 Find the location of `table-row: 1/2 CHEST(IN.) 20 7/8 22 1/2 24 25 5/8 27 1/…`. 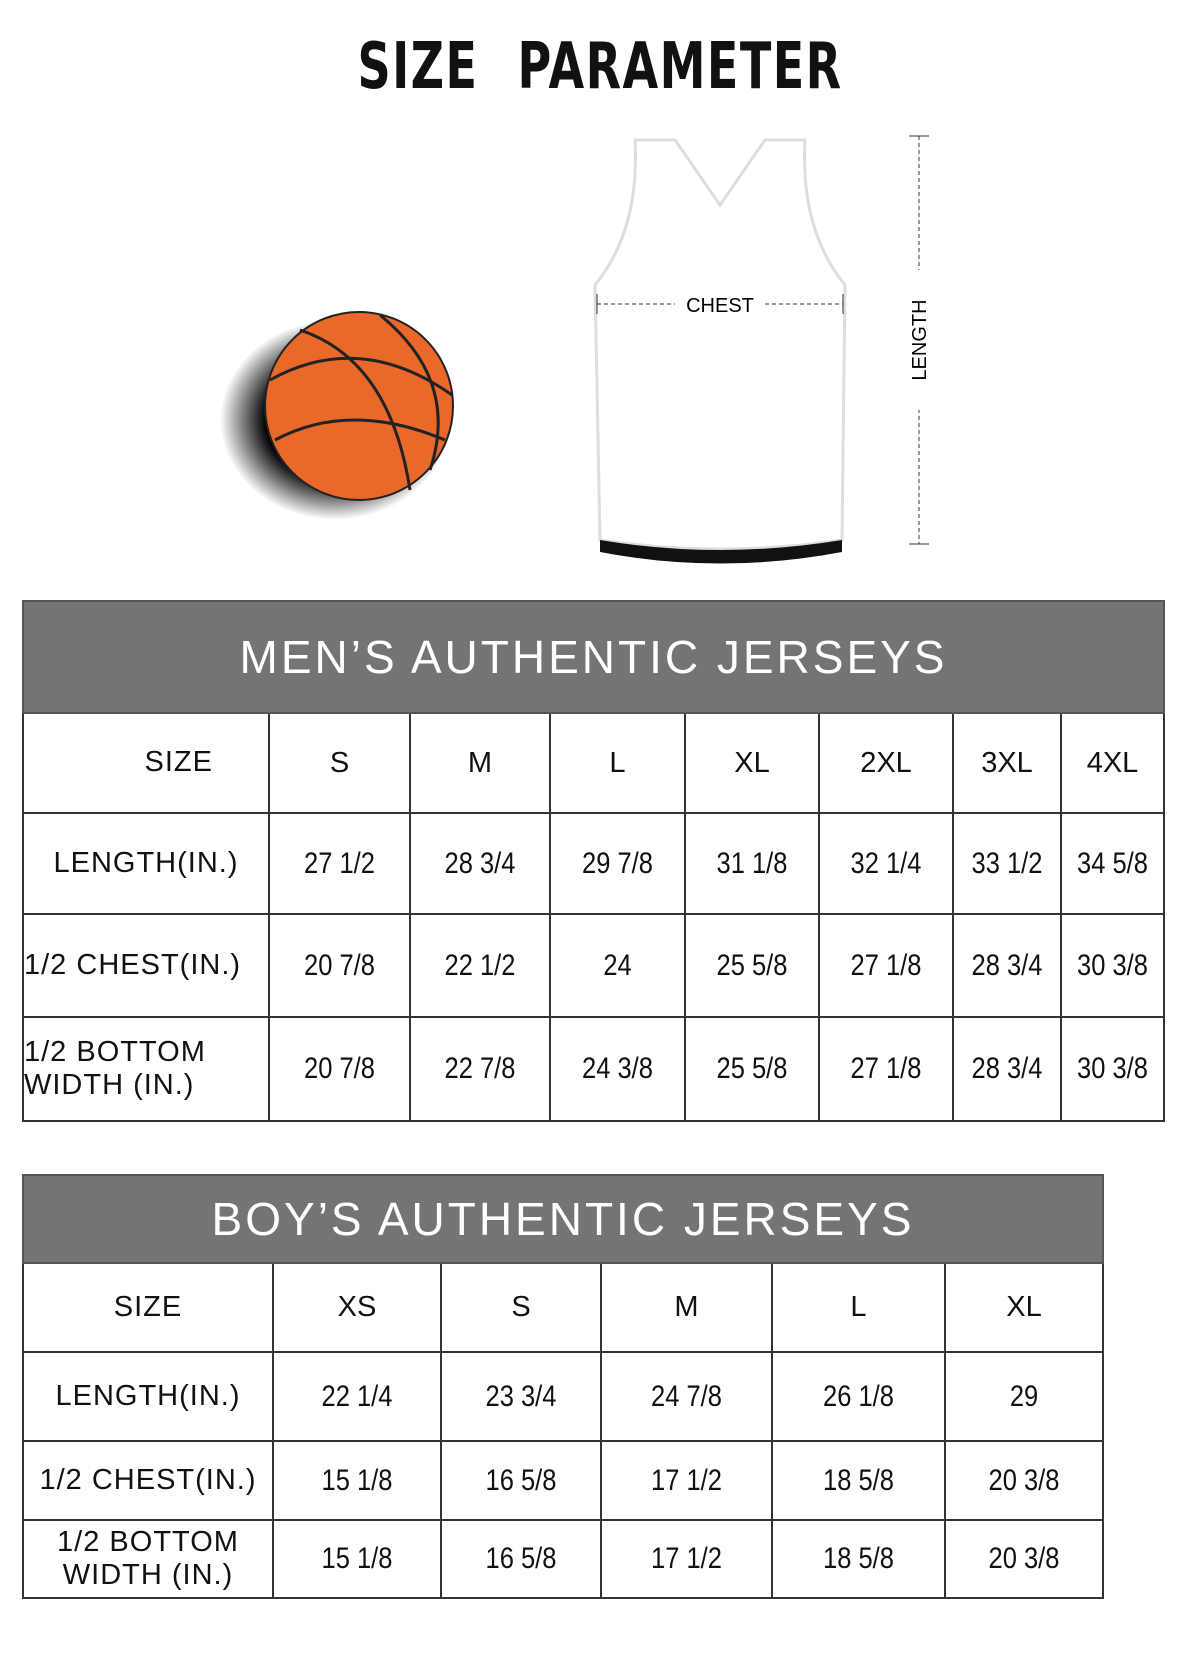

table-row: 1/2 CHEST(IN.) 20 7/8 22 1/2 24 25 5/8 27 1/… is located at coordinates (593, 965).